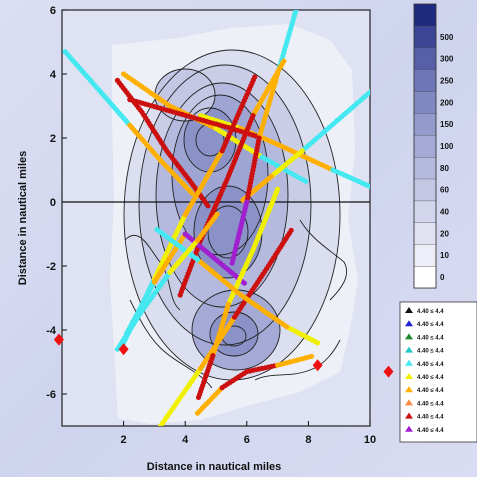 The height and width of the screenshot is (477, 477). What do you see at coordinates (185, 440) in the screenshot?
I see `x-tick-label: 4` at bounding box center [185, 440].